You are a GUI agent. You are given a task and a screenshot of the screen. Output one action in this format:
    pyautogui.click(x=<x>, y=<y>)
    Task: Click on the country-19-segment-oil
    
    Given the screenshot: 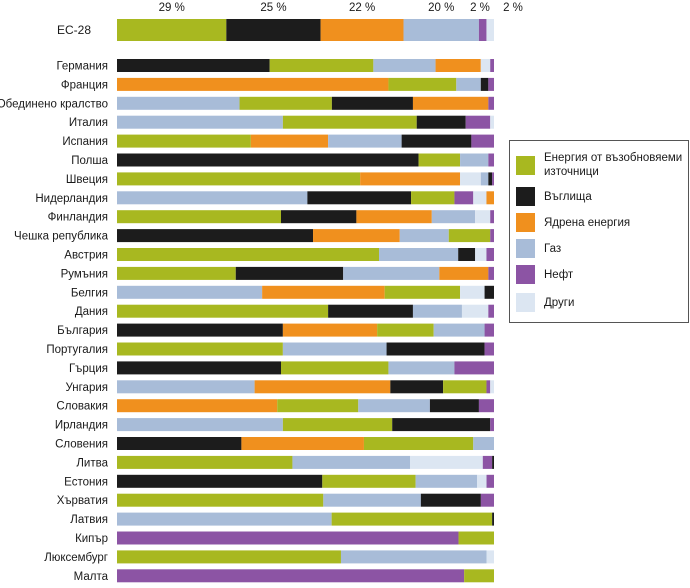 What is the action you would take?
    pyautogui.click(x=492, y=425)
    